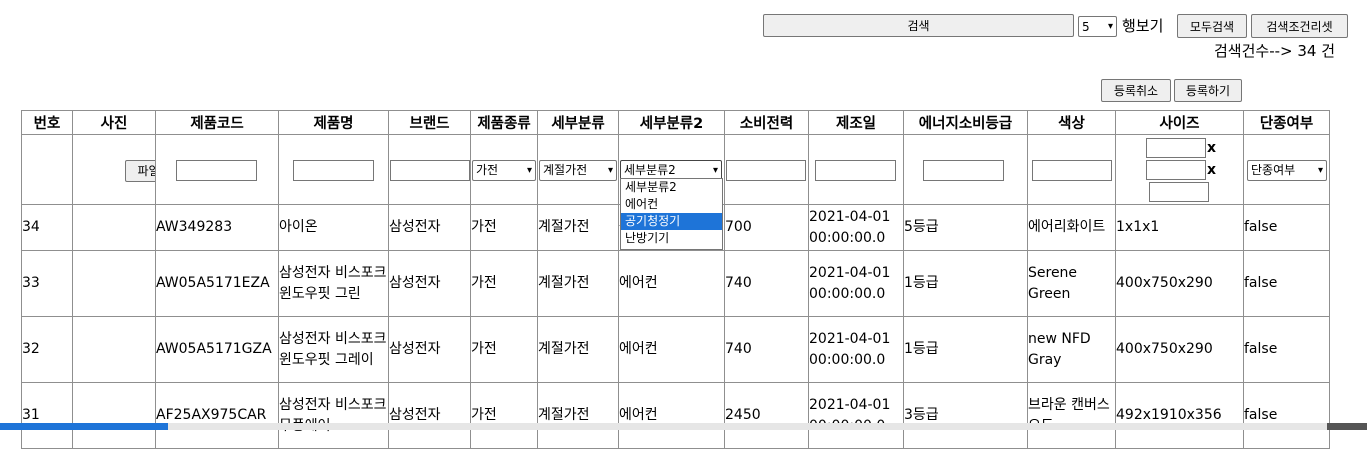 The width and height of the screenshot is (1367, 449). Describe the element at coordinates (84, 426) in the screenshot. I see `scrollbar-thumb` at that location.